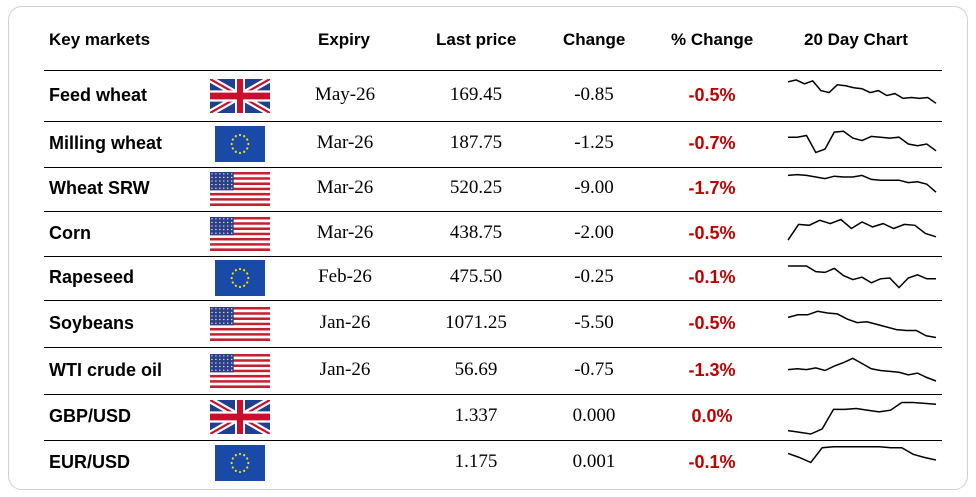  I want to click on last-price-value: 475.50, so click(476, 276).